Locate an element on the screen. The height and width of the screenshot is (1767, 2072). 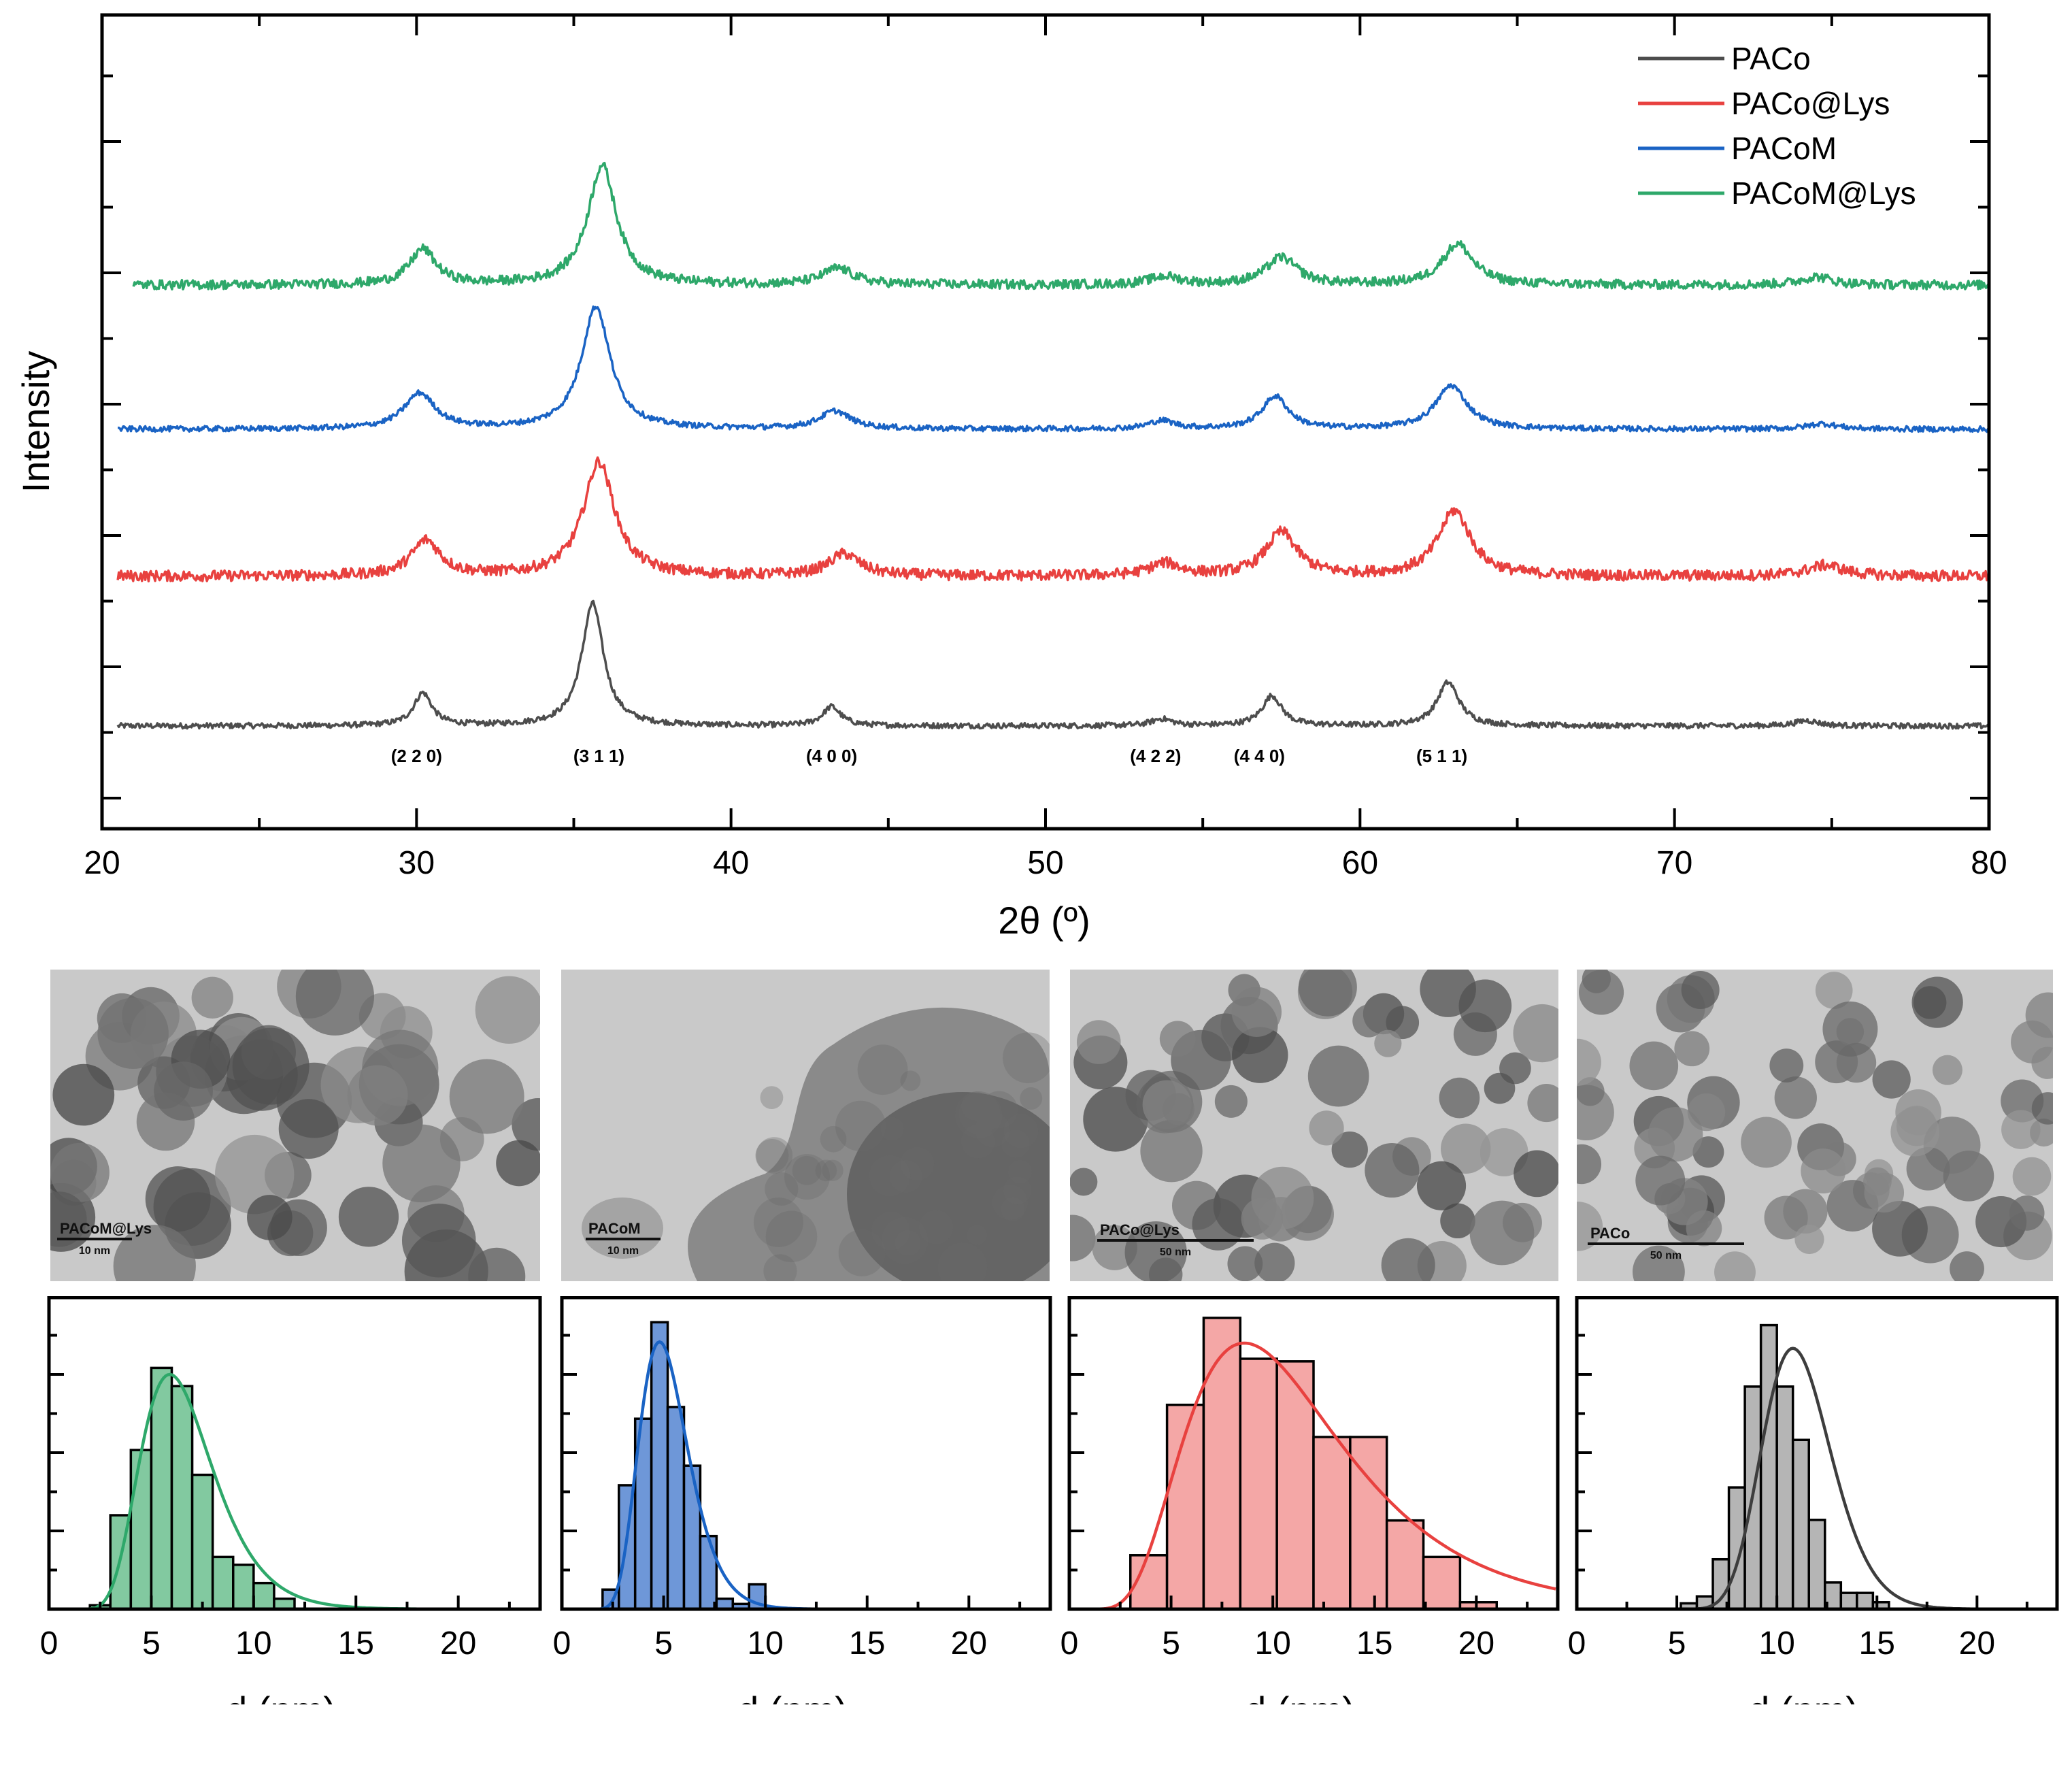
xrd-legend: PACo PACo@Lys PACoM PACoM@Lys is located at coordinates (1777, 126).